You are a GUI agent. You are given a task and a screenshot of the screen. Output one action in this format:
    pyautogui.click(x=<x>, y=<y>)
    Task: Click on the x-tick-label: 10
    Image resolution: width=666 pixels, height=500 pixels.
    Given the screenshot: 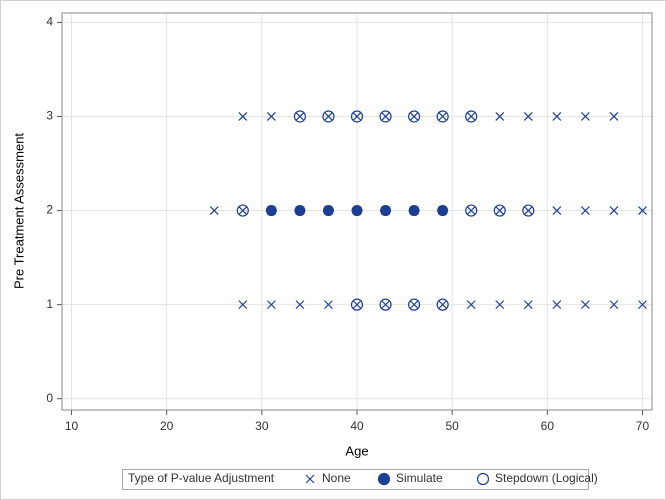 What is the action you would take?
    pyautogui.click(x=72, y=426)
    